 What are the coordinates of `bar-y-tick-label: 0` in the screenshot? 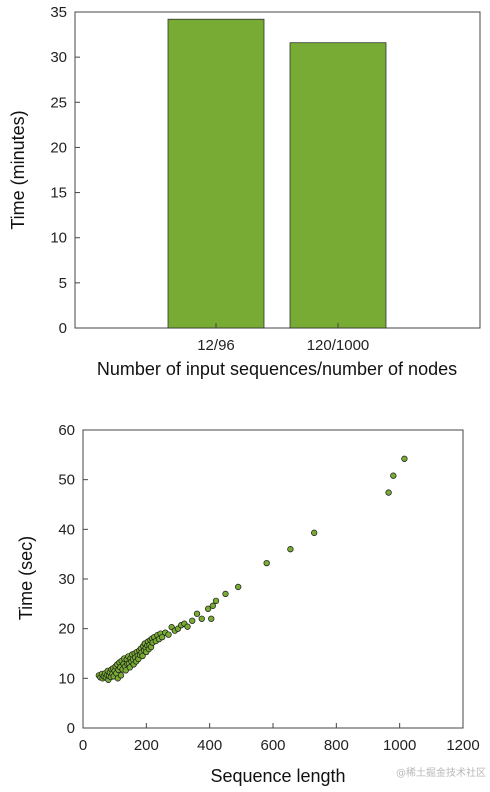 It's located at (63, 328).